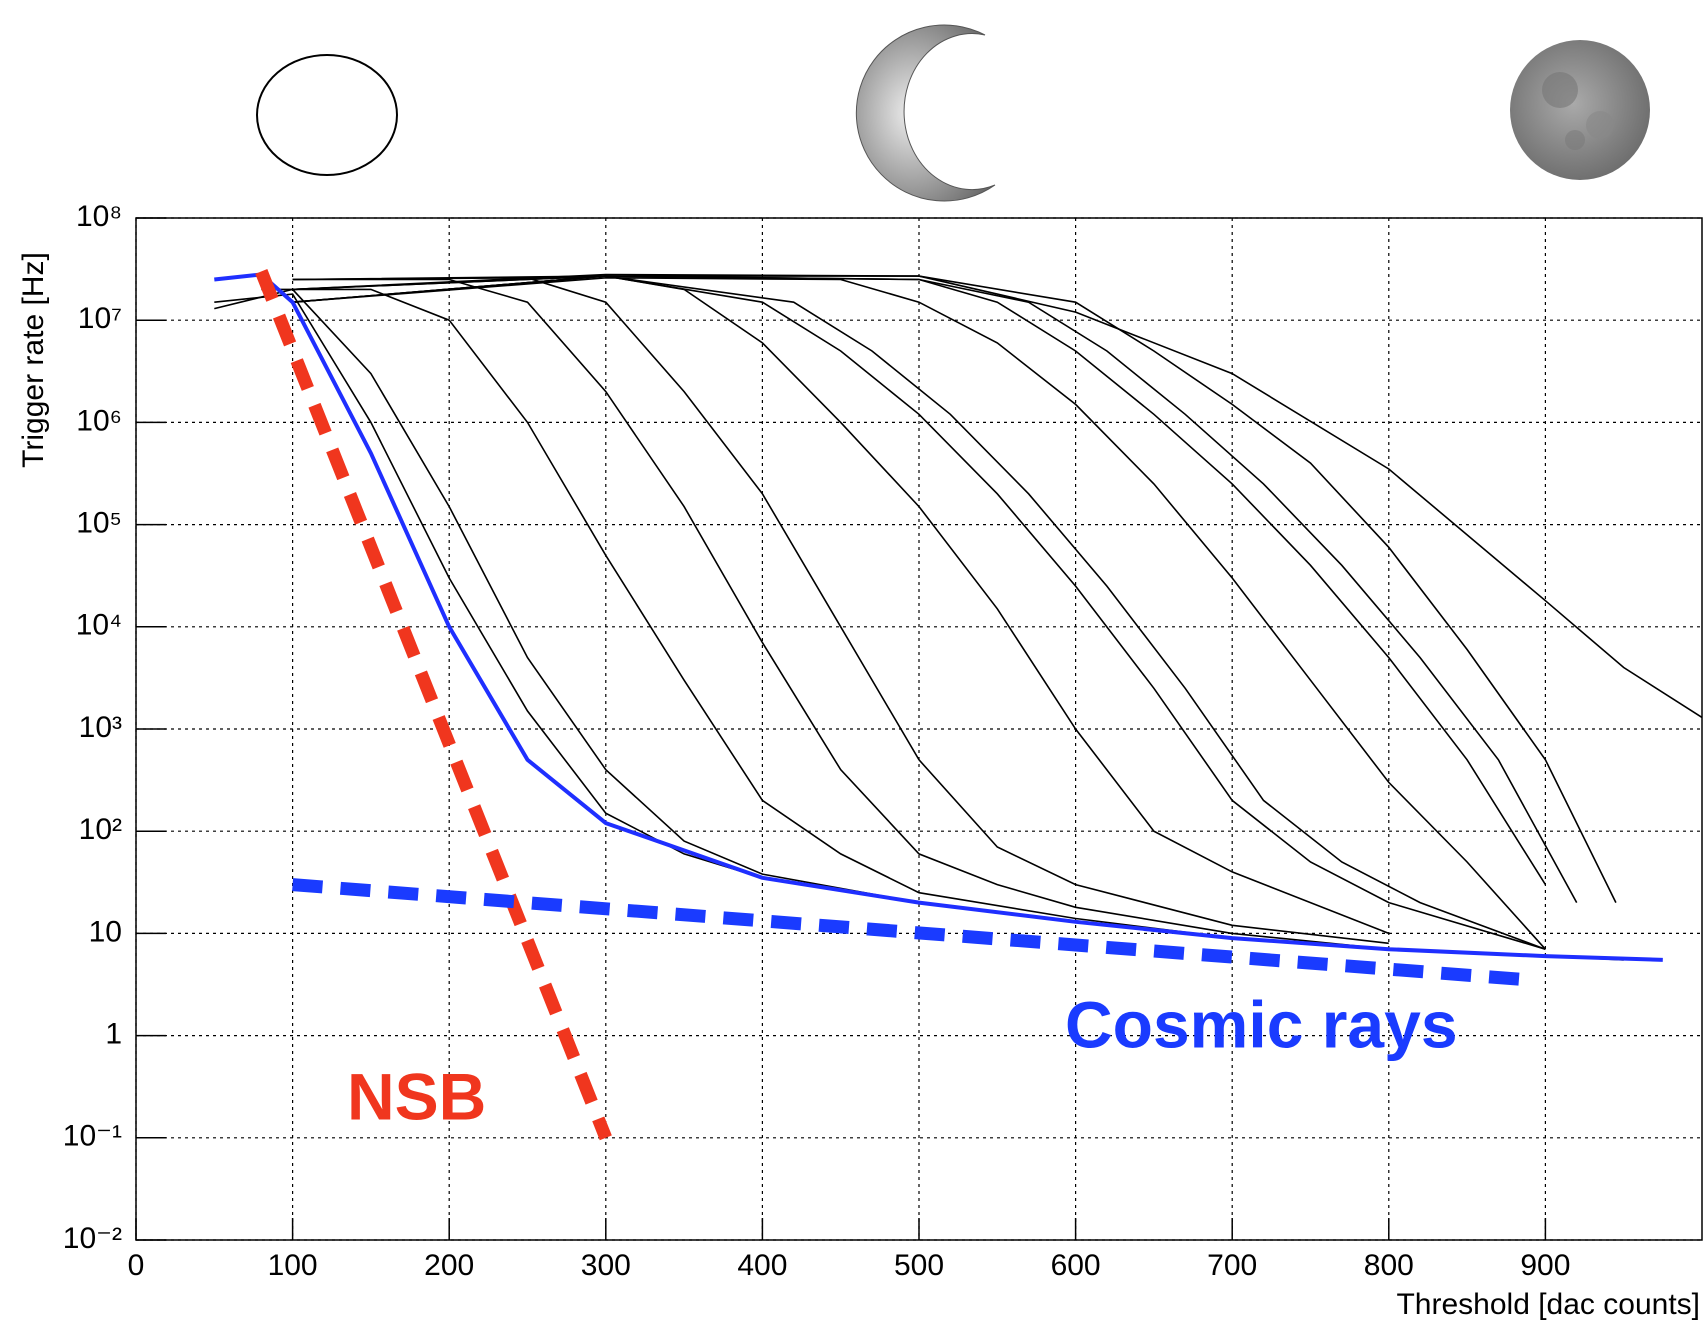  I want to click on annotation-label: Cosmic rays, so click(1261, 1024).